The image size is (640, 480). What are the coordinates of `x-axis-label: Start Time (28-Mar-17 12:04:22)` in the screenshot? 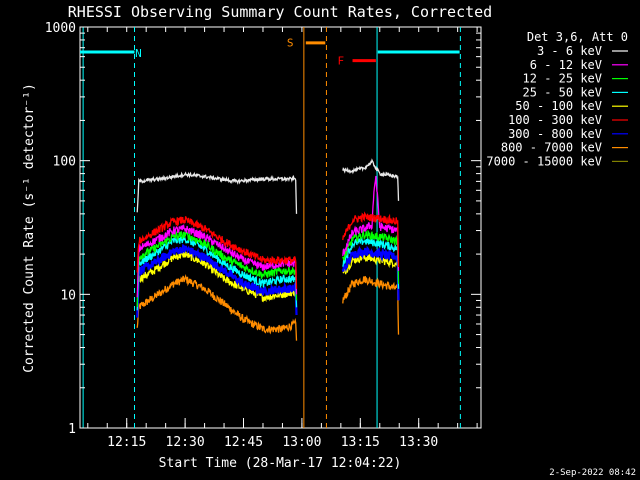 It's located at (280, 463).